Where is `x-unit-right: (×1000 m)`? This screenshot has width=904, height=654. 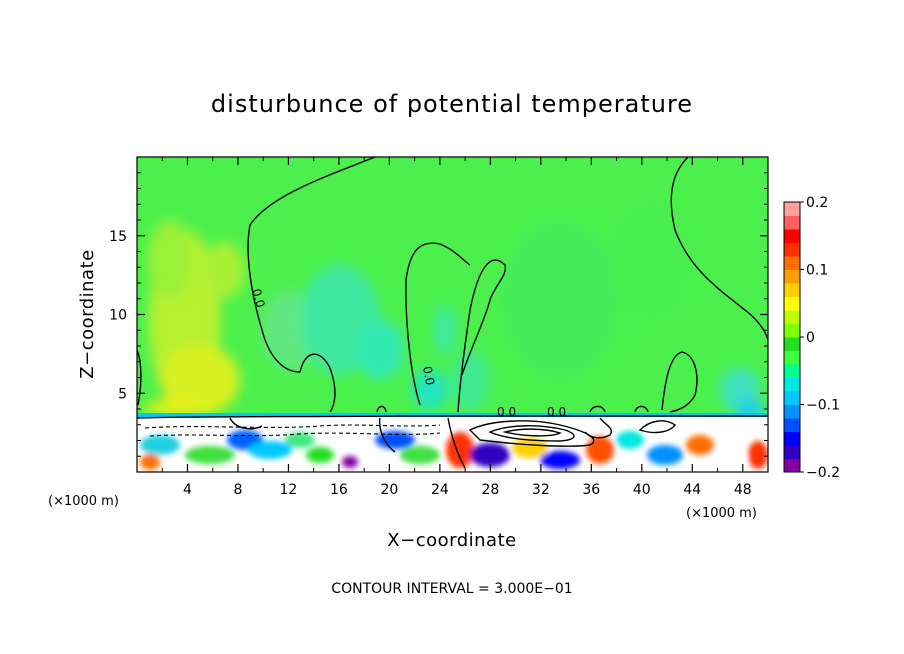 x-unit-right: (×1000 m) is located at coordinates (721, 513).